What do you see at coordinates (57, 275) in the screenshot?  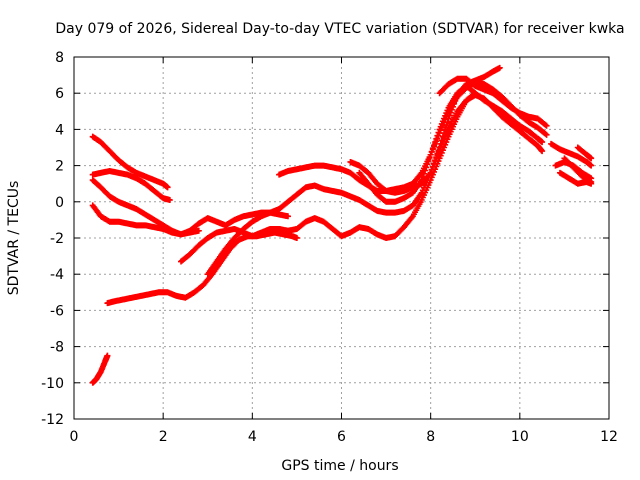 I see `y-tick-label: -4` at bounding box center [57, 275].